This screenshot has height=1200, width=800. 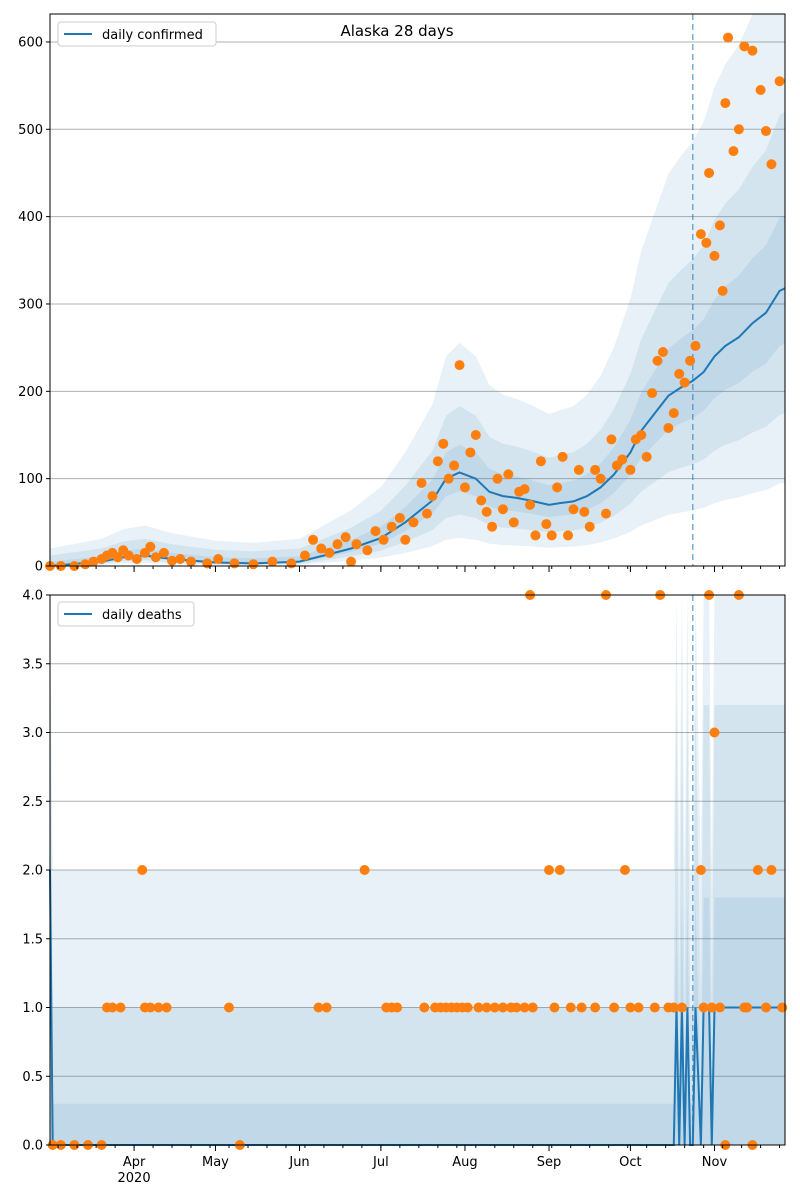 What do you see at coordinates (142, 615) in the screenshot?
I see `legend-label-deaths: daily deaths` at bounding box center [142, 615].